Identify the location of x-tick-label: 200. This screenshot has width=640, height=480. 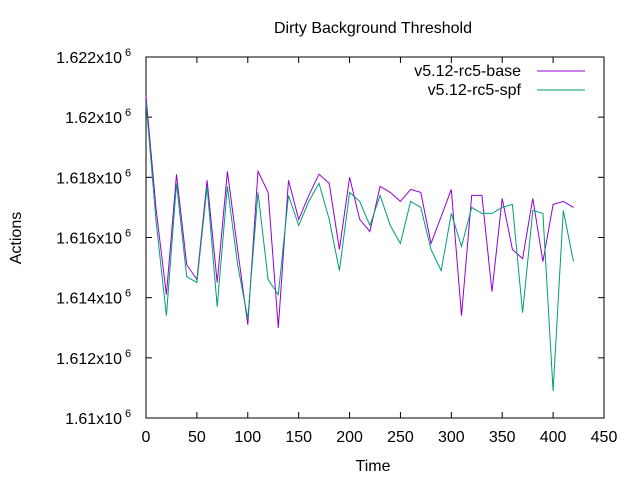
(349, 437).